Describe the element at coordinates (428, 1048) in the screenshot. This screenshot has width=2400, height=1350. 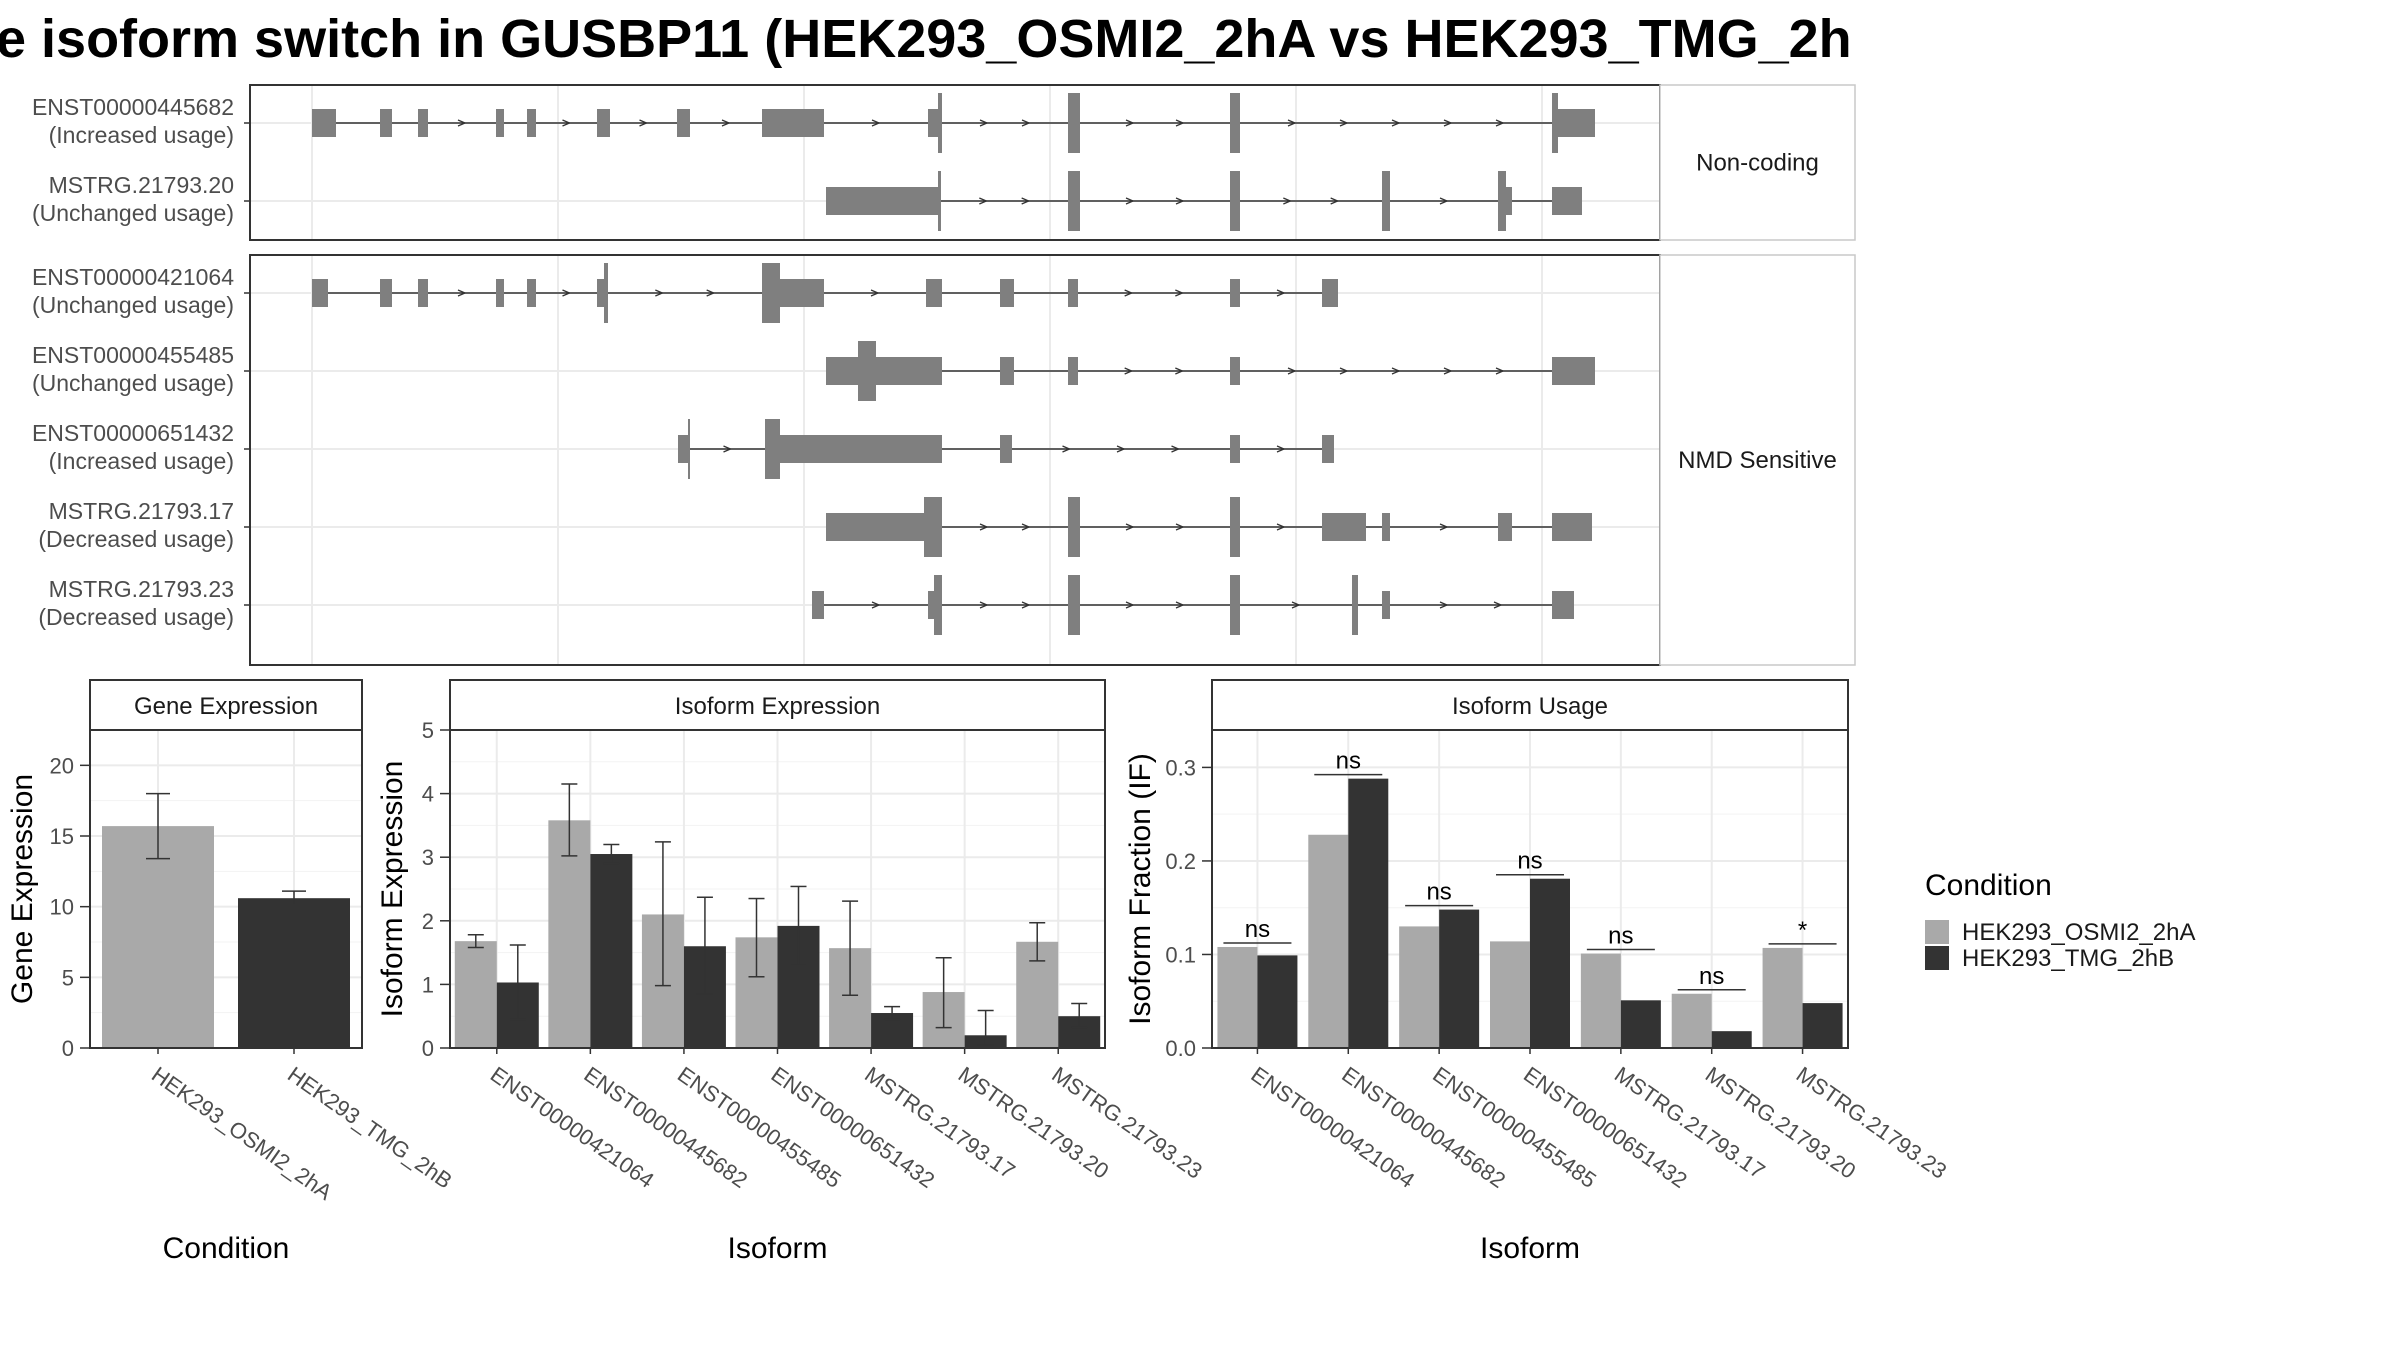
I see `y-tick-label: 0` at that location.